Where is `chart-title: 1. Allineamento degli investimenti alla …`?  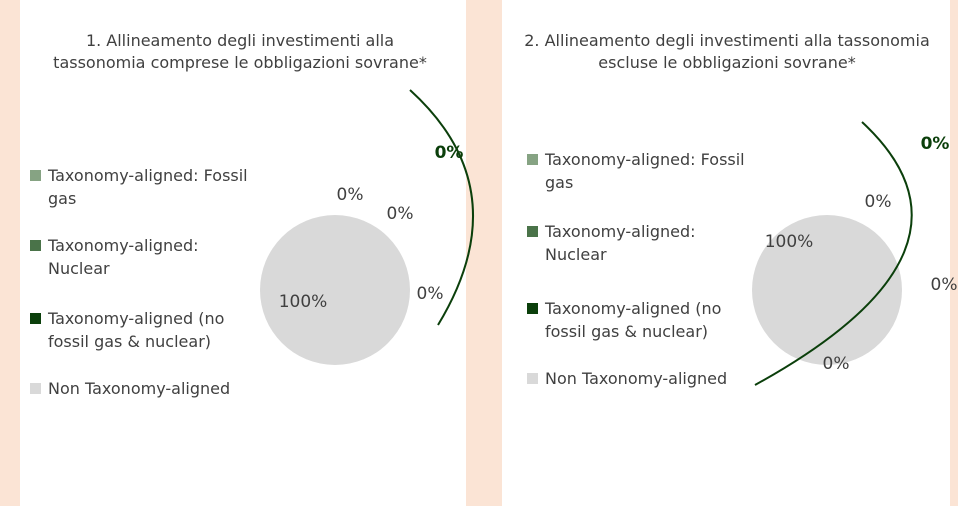 chart-title: 1. Allineamento degli investimenti alla … is located at coordinates (240, 51).